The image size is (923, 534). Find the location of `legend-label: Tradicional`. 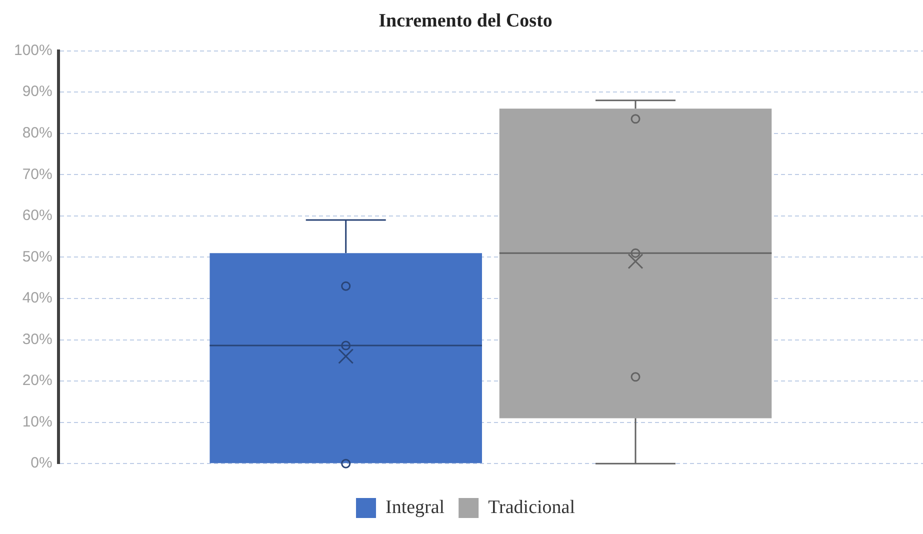

legend-label: Tradicional is located at coordinates (531, 507).